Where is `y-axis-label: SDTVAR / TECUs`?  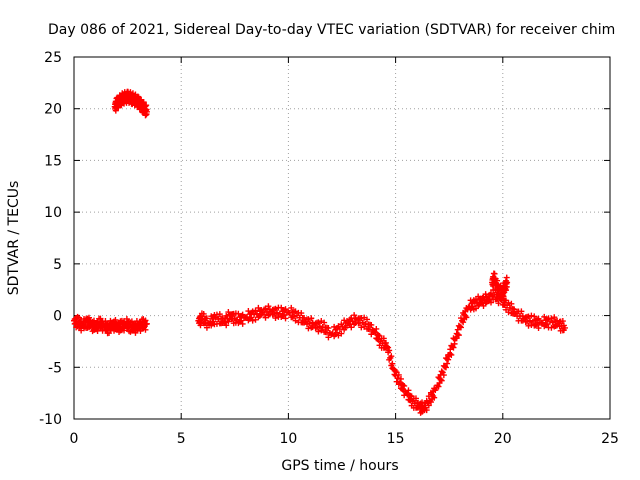
y-axis-label: SDTVAR / TECUs is located at coordinates (14, 238).